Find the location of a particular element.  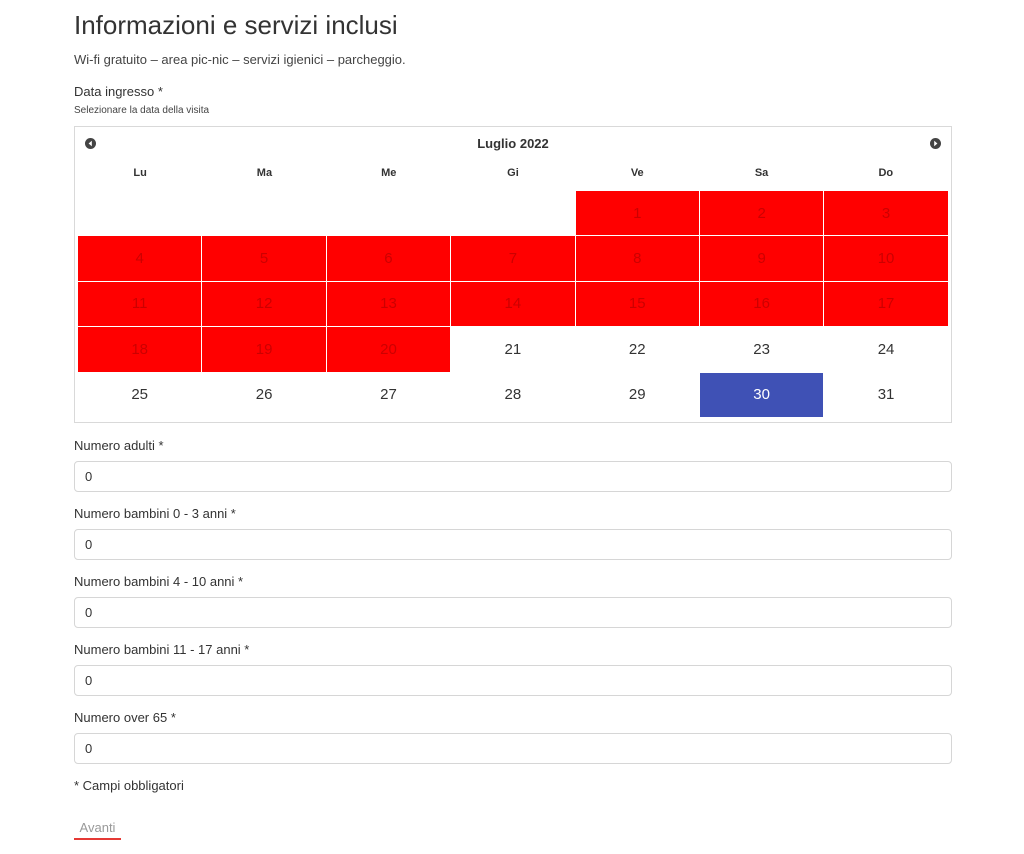

calendar-day-unavailable: 6 is located at coordinates (388, 258).